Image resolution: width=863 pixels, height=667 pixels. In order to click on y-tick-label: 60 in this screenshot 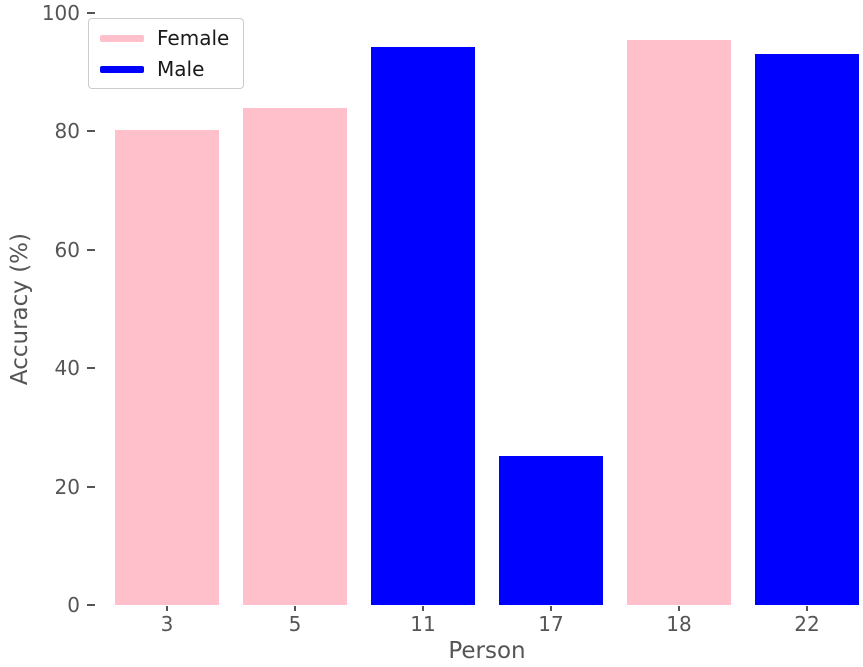, I will do `click(67, 249)`.